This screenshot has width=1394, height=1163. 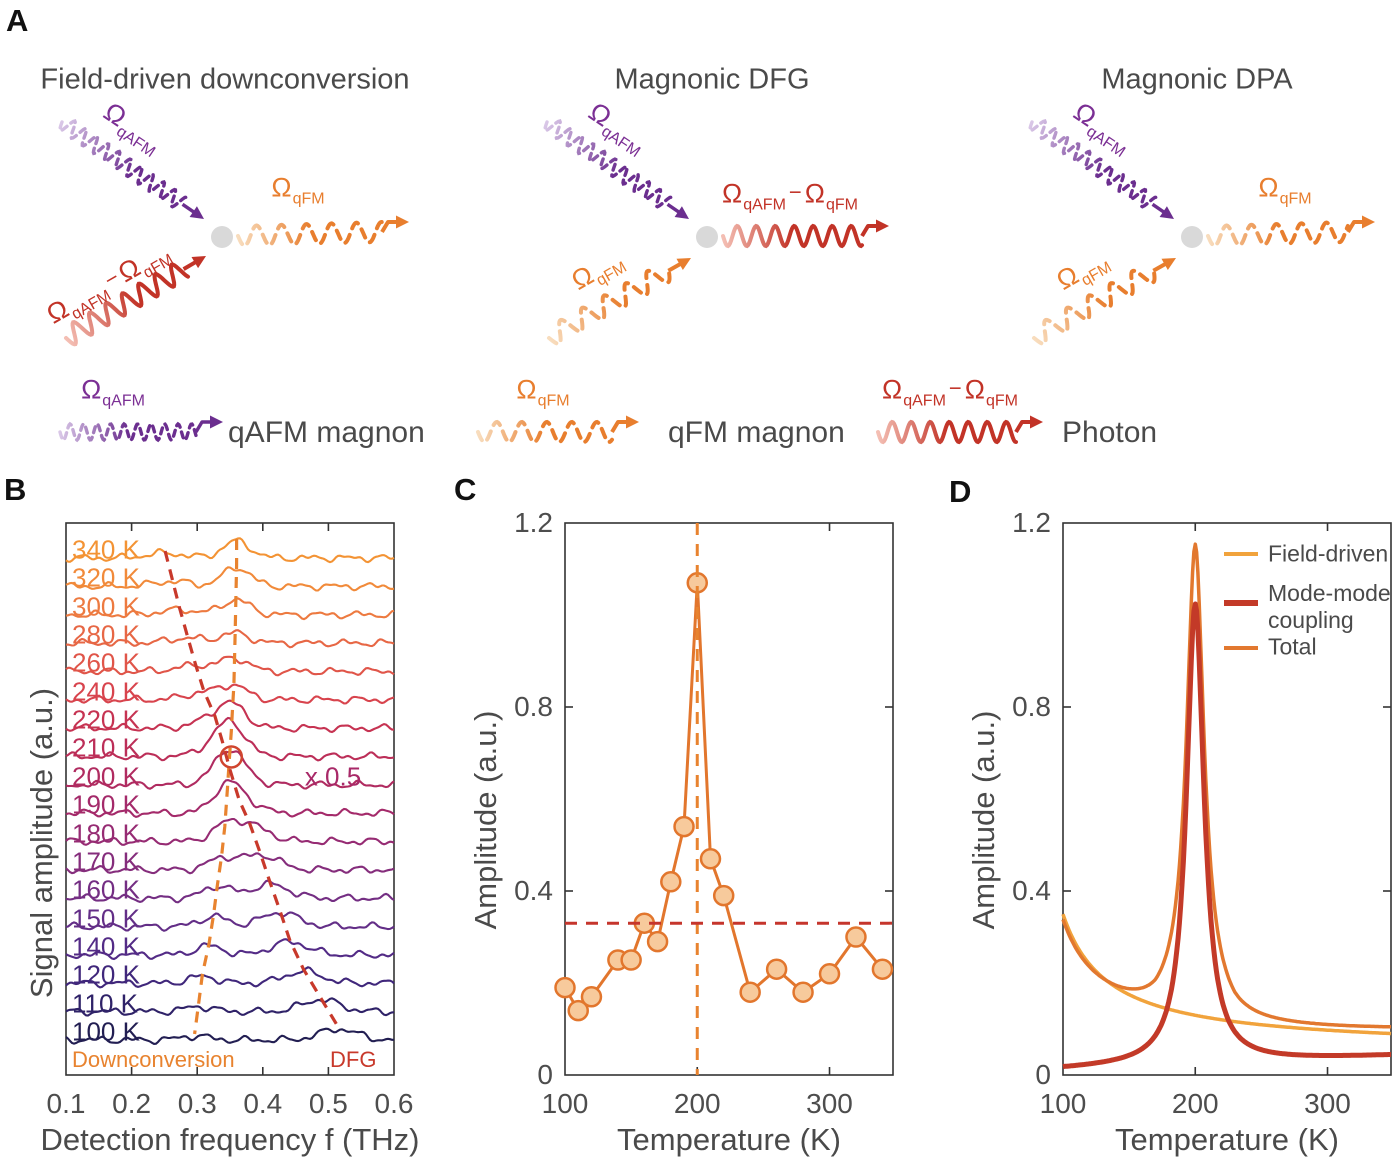 I want to click on panel-letter-b: B, so click(x=15, y=489).